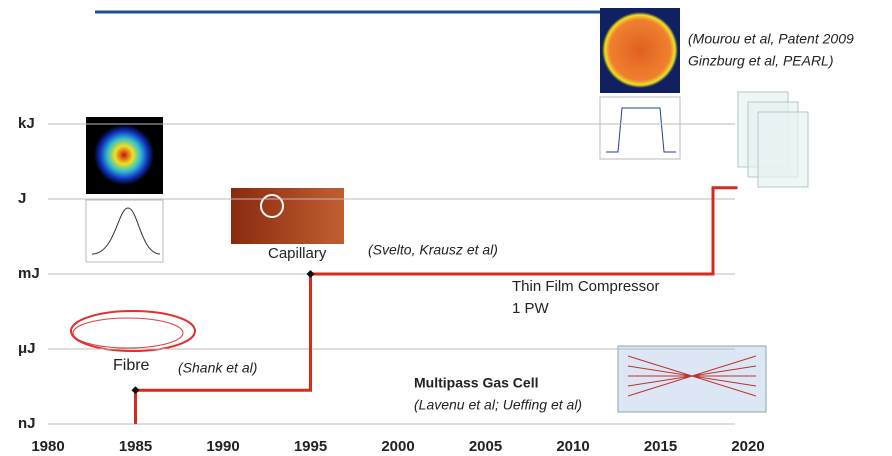 This screenshot has height=456, width=892. Describe the element at coordinates (531, 308) in the screenshot. I see `annotation: 1 PW` at that location.